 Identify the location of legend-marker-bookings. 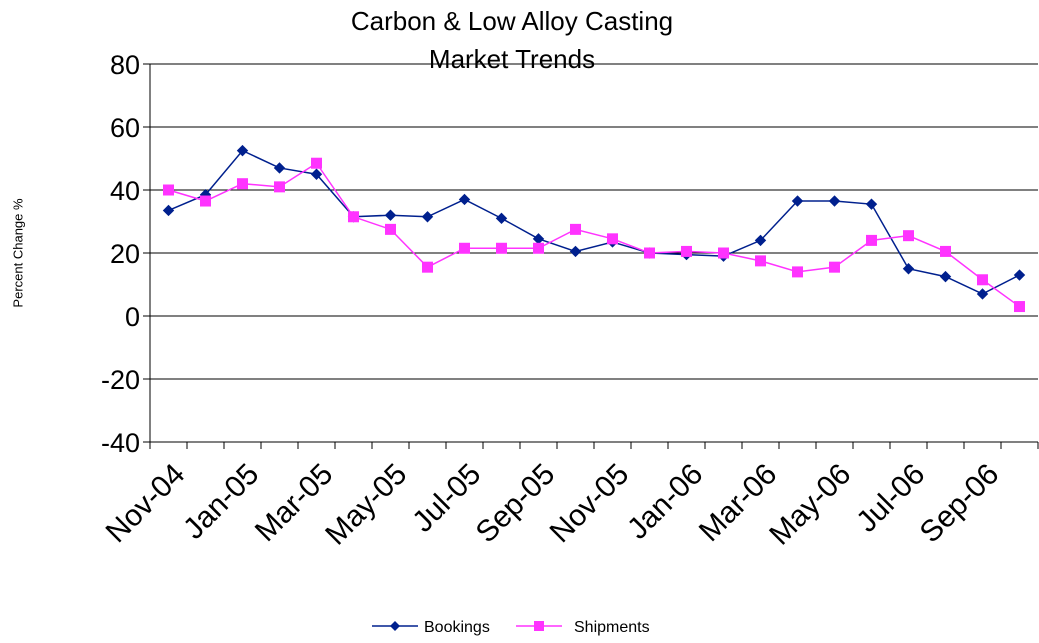
(395, 626).